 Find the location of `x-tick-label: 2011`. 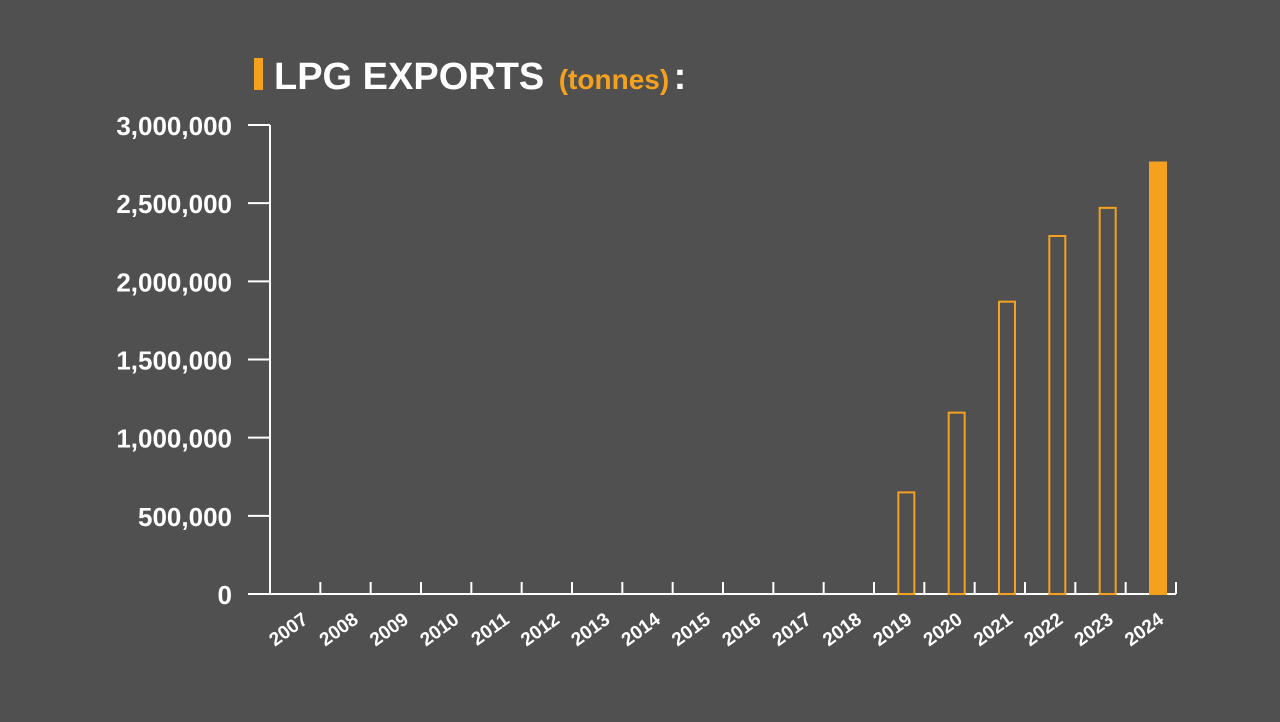

x-tick-label: 2011 is located at coordinates (491, 629).